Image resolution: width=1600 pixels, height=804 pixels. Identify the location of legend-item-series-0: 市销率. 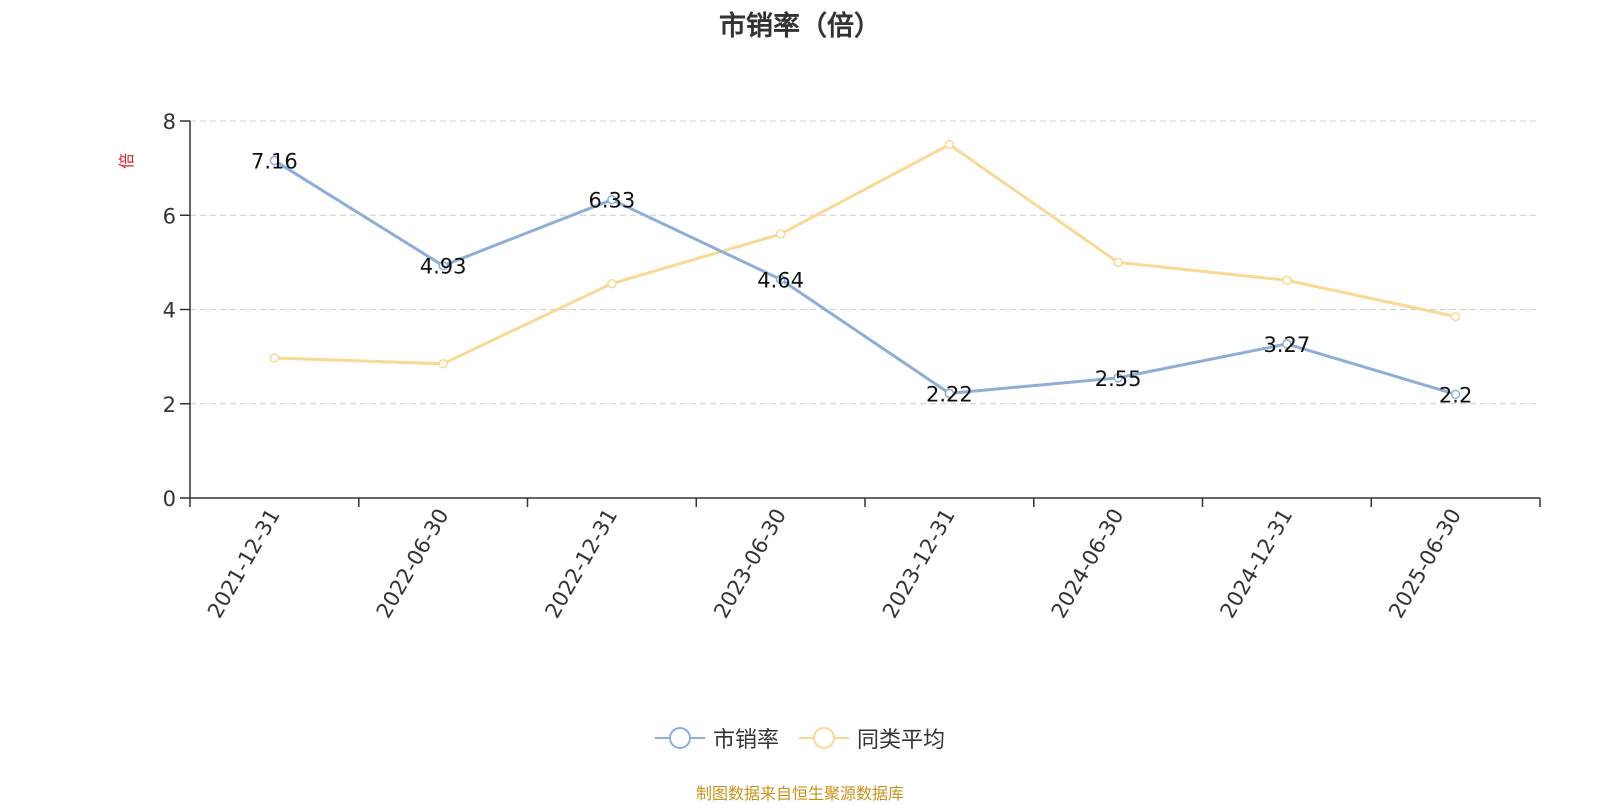
(716, 738).